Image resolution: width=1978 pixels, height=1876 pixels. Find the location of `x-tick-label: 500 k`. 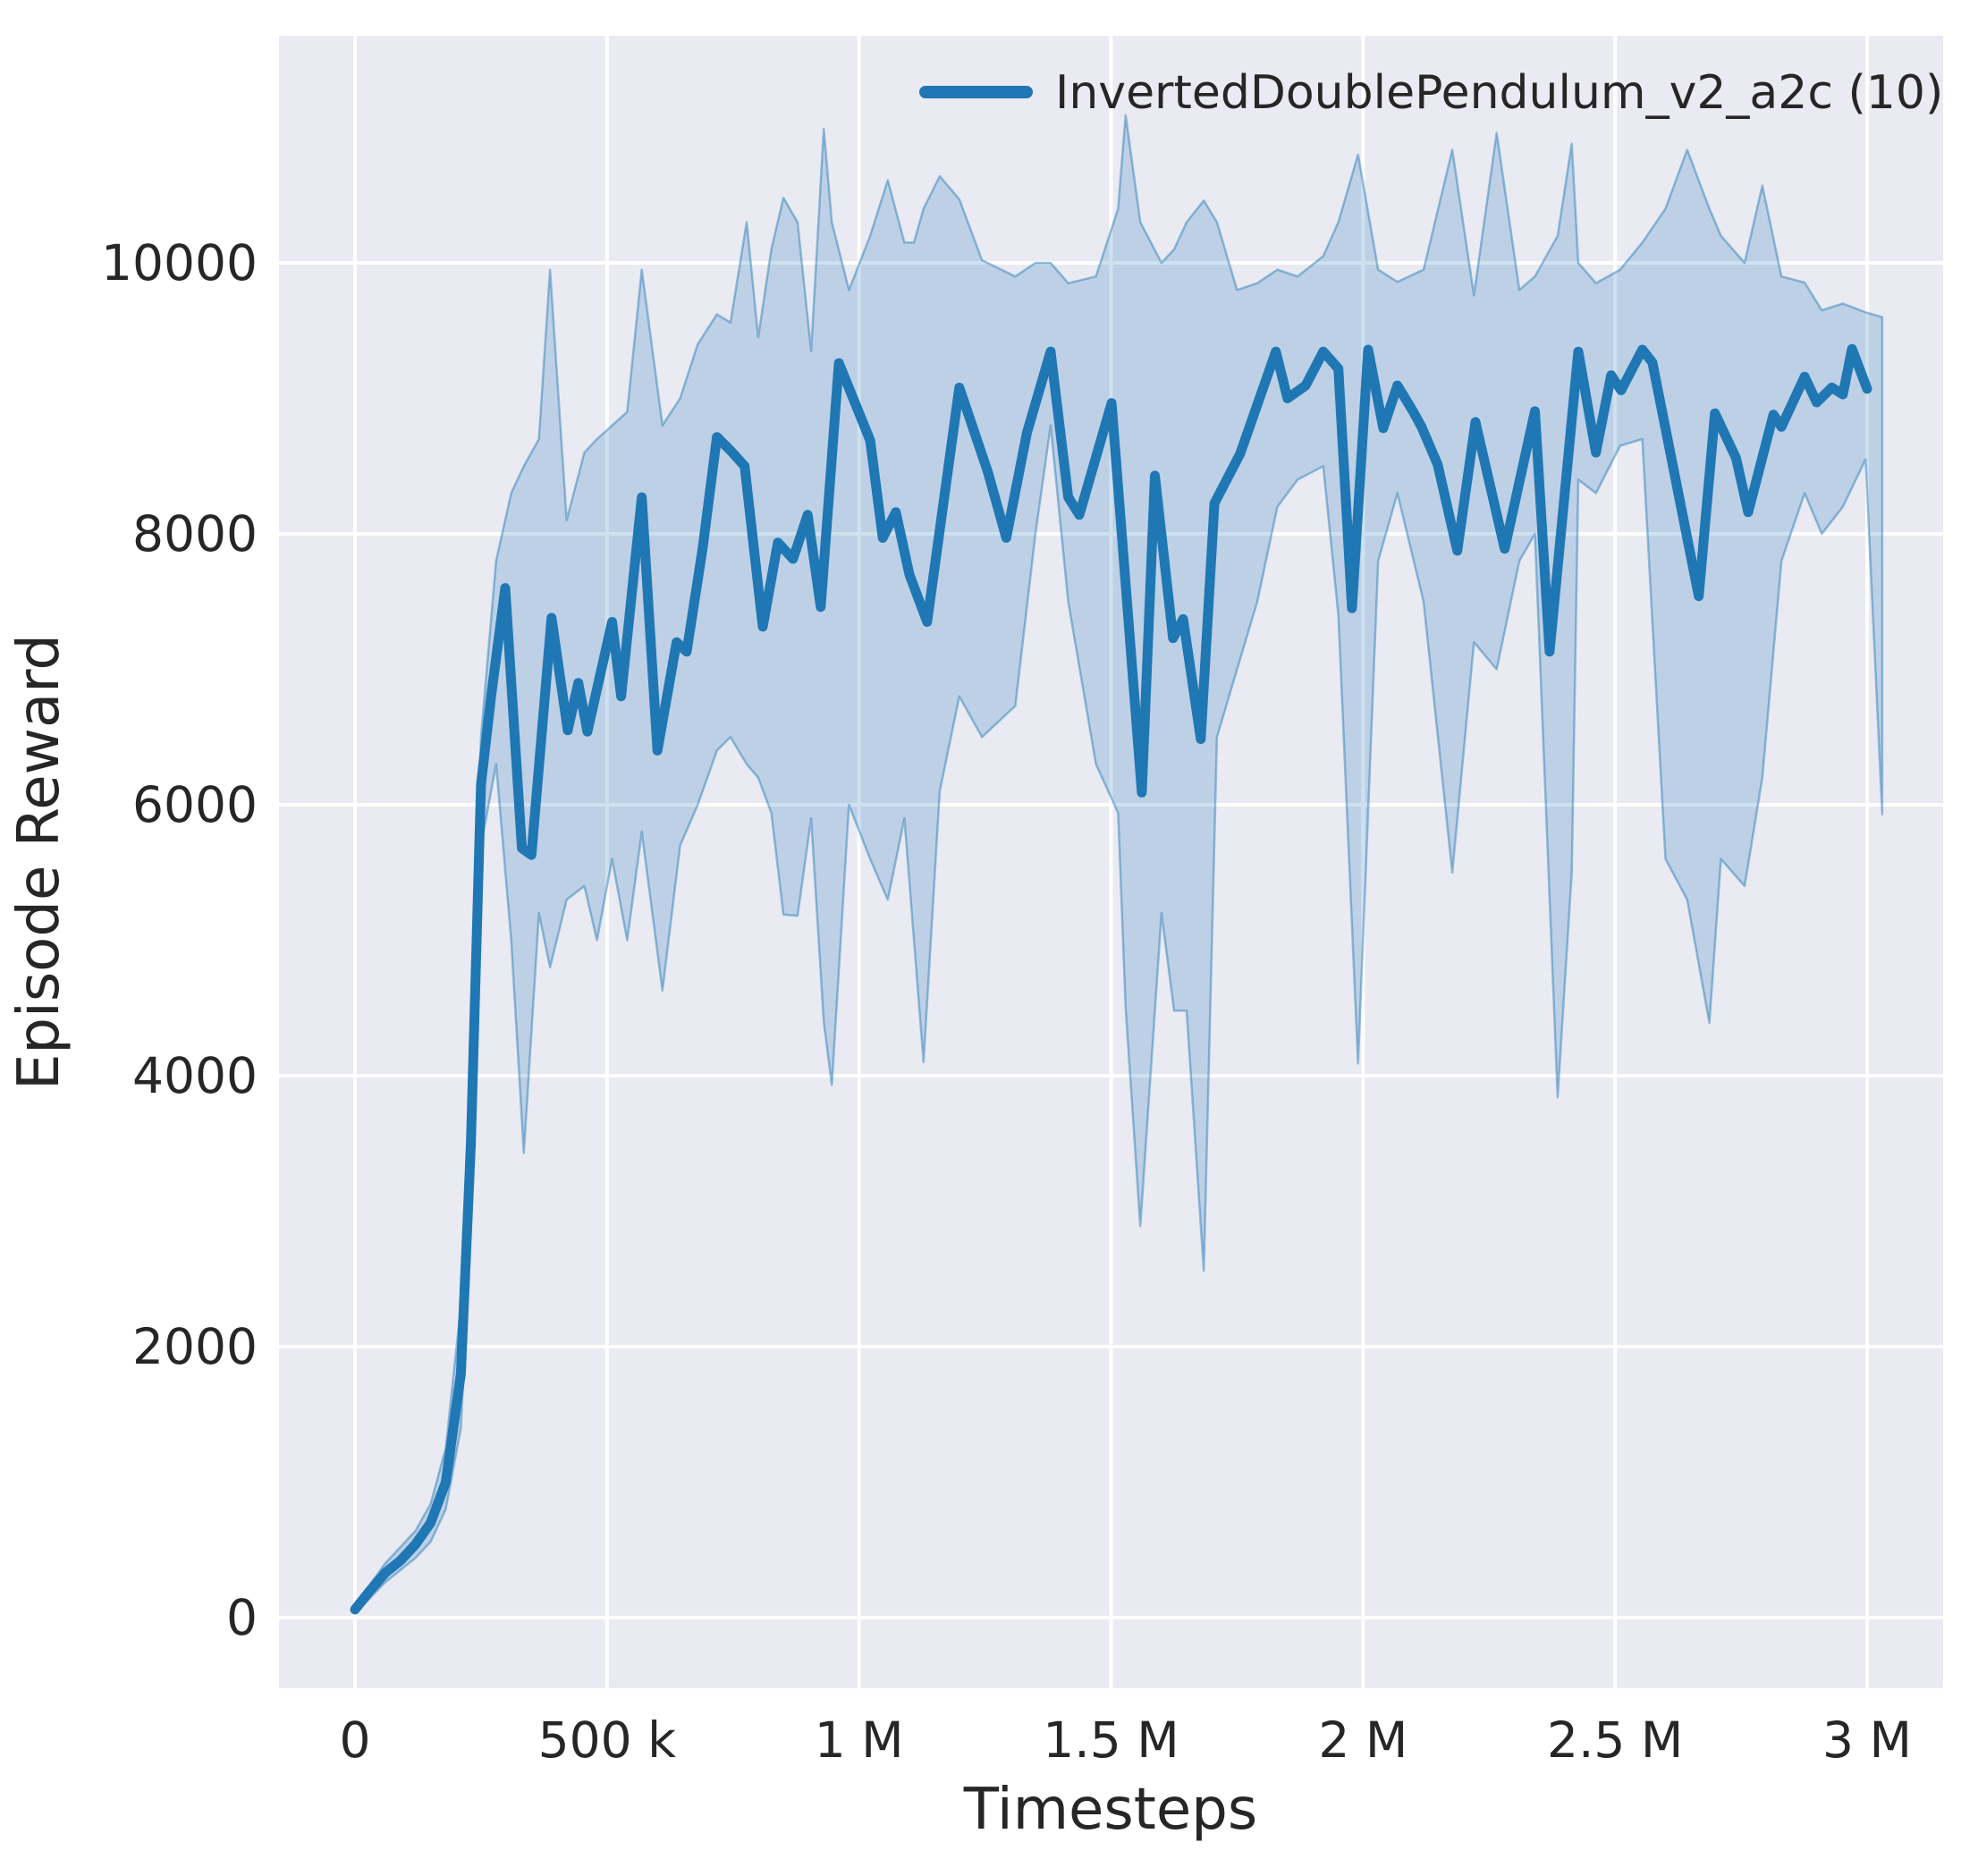

x-tick-label: 500 k is located at coordinates (607, 1740).